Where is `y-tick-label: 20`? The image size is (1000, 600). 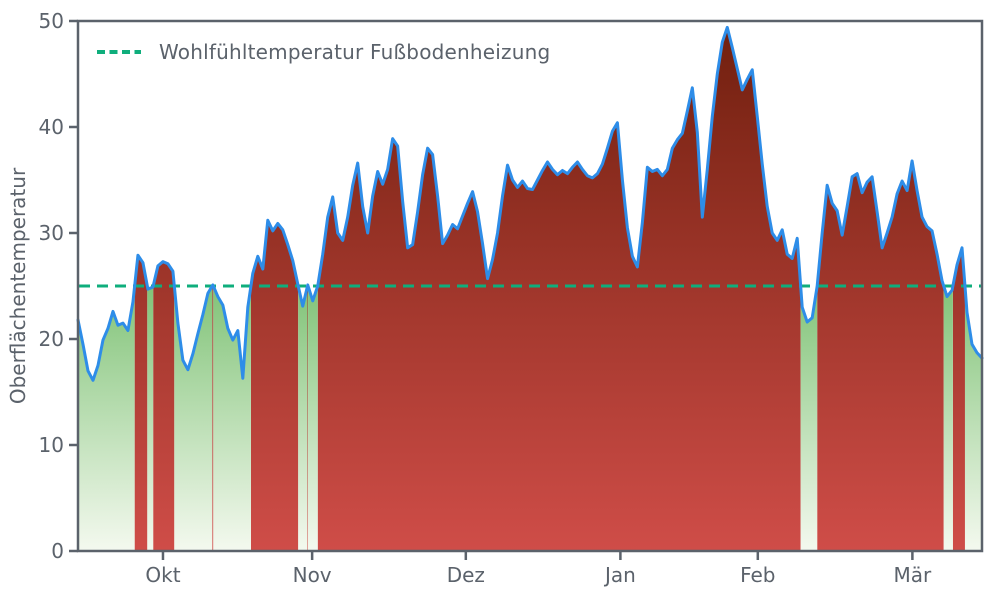
y-tick-label: 20 is located at coordinates (51, 339).